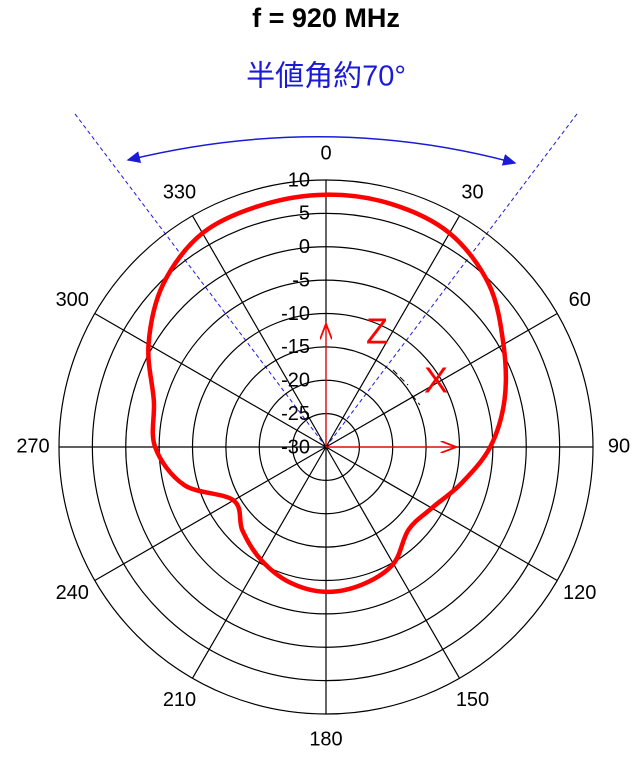  Describe the element at coordinates (295, 314) in the screenshot. I see `r-tick-label: -10` at that location.